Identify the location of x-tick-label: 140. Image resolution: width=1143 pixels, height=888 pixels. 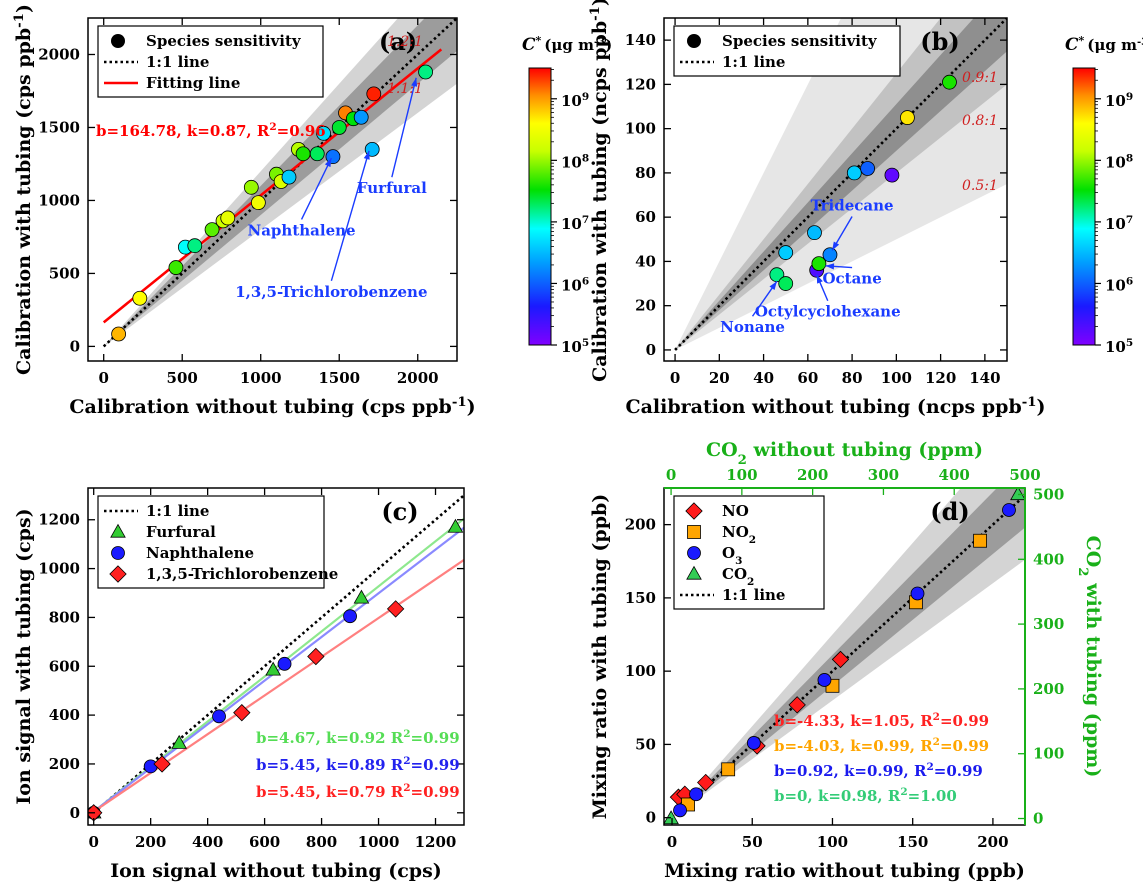
(984, 378).